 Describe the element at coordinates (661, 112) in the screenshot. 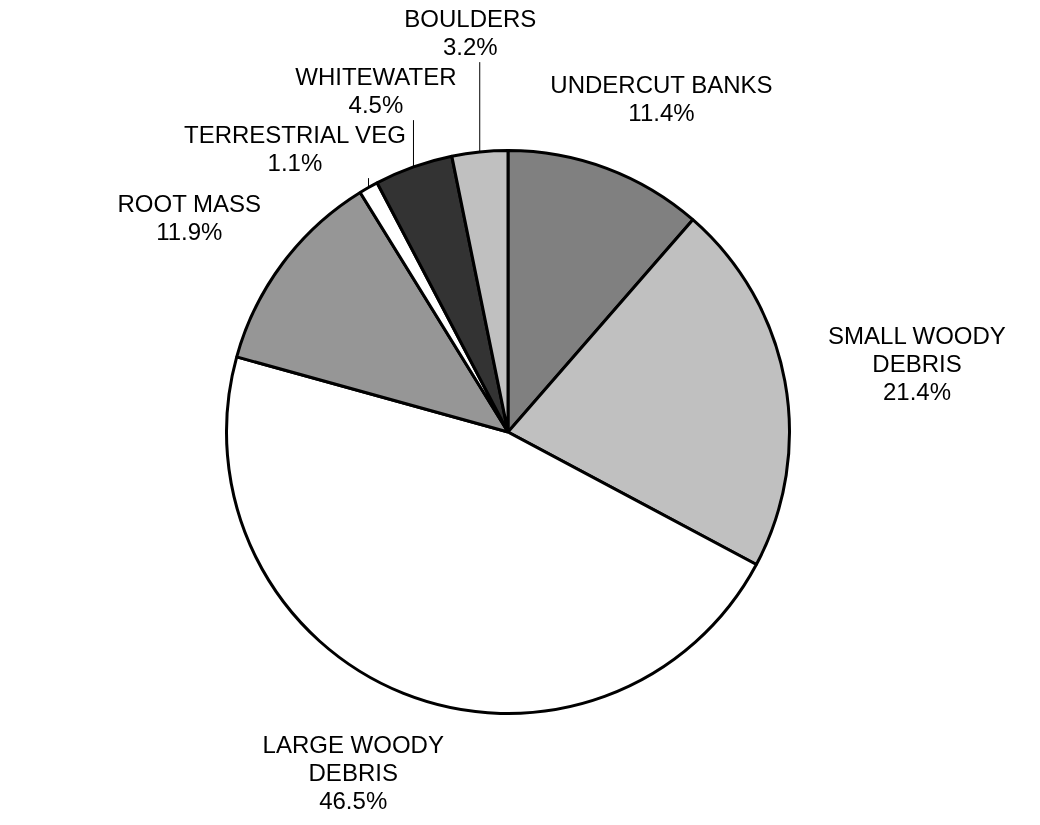

I see `data-label: 11.4%` at that location.